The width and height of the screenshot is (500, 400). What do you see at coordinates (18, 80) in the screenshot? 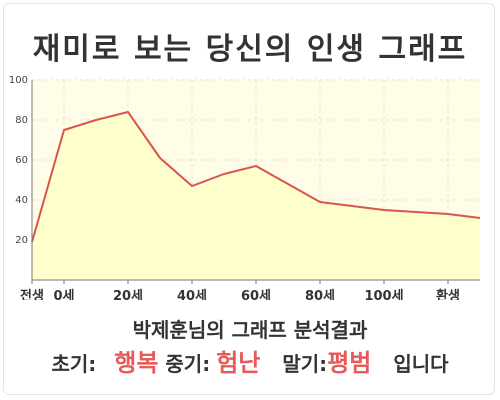
I see `y-tick-label: 100` at bounding box center [18, 80].